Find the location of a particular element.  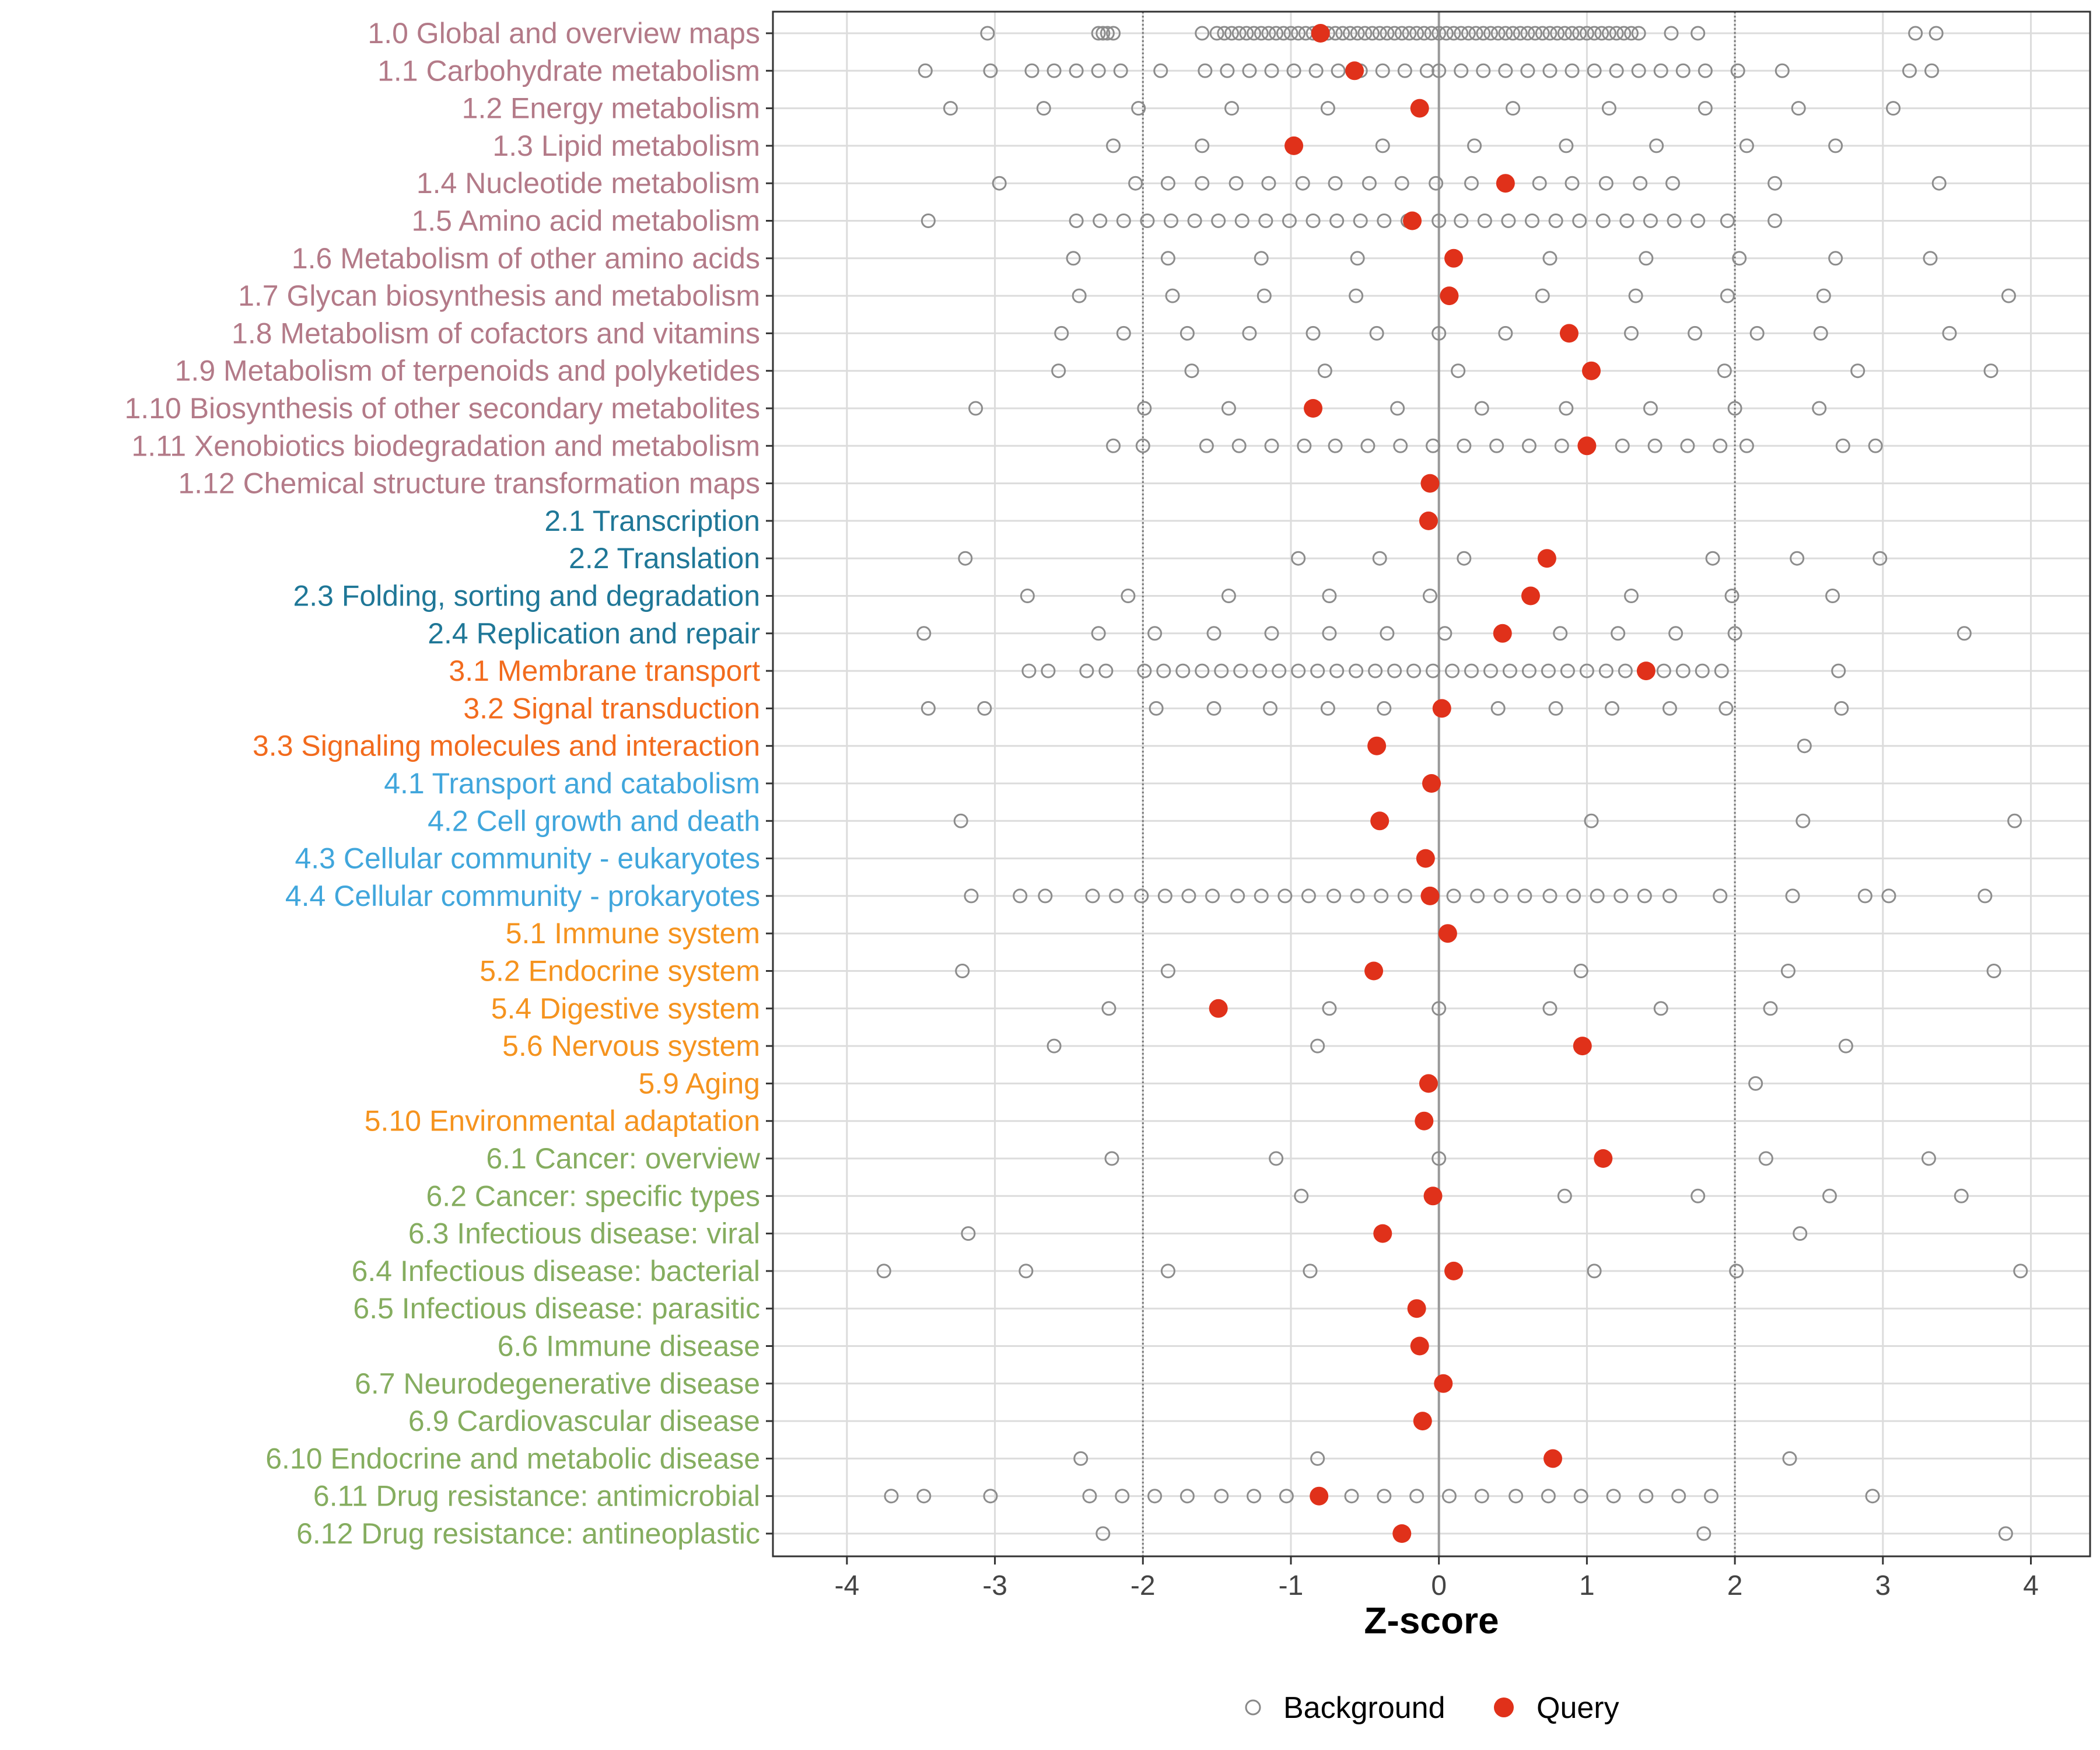

category-label: 6.12 Drug resistance: antineoplastic is located at coordinates (528, 1533).